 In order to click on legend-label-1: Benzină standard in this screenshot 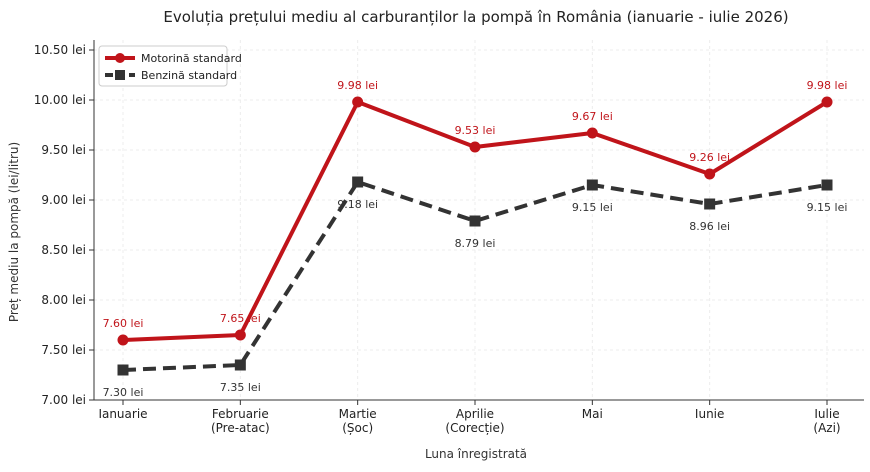, I will do `click(189, 75)`.